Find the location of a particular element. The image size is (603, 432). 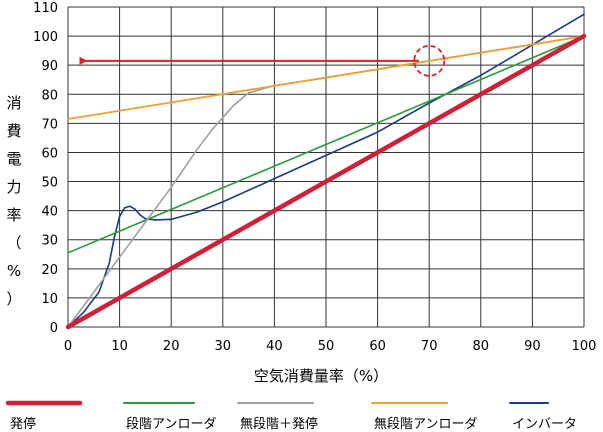

legend-label: 段階アンローダ is located at coordinates (171, 424).